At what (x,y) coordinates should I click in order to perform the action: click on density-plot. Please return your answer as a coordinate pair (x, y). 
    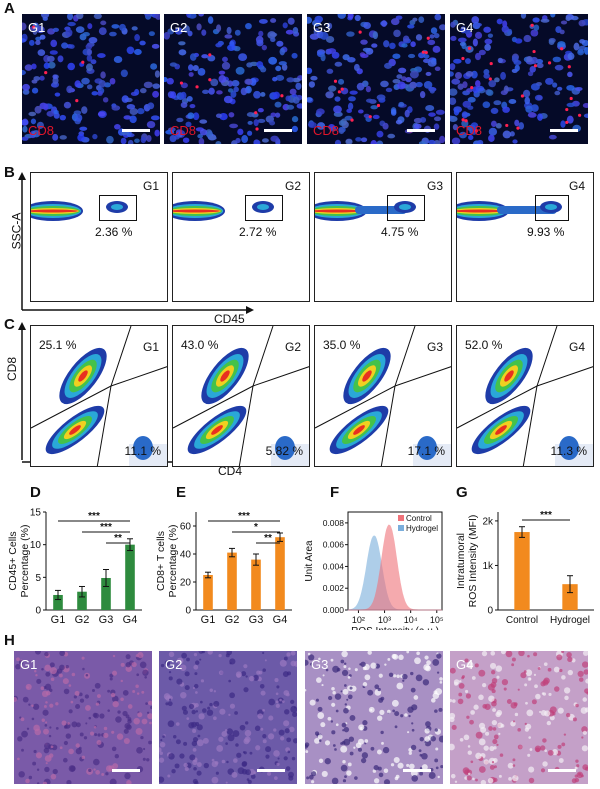
    Looking at the image, I should click on (383, 396).